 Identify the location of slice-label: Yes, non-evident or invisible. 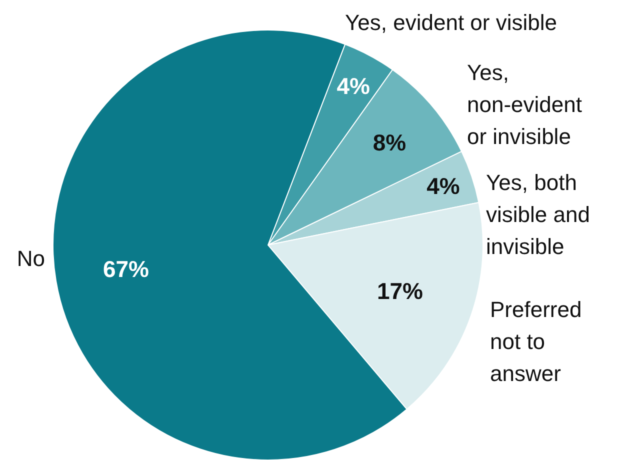
(524, 104).